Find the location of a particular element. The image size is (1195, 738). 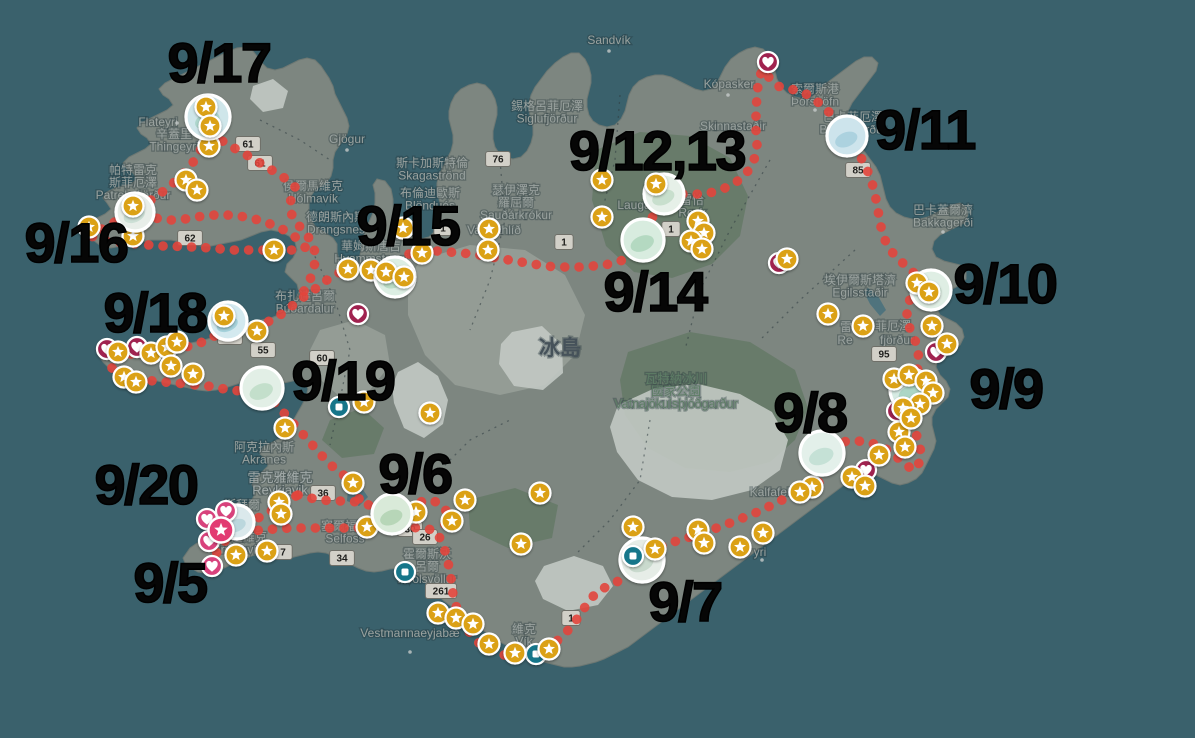

place-label: 國家公園 is located at coordinates (676, 391).